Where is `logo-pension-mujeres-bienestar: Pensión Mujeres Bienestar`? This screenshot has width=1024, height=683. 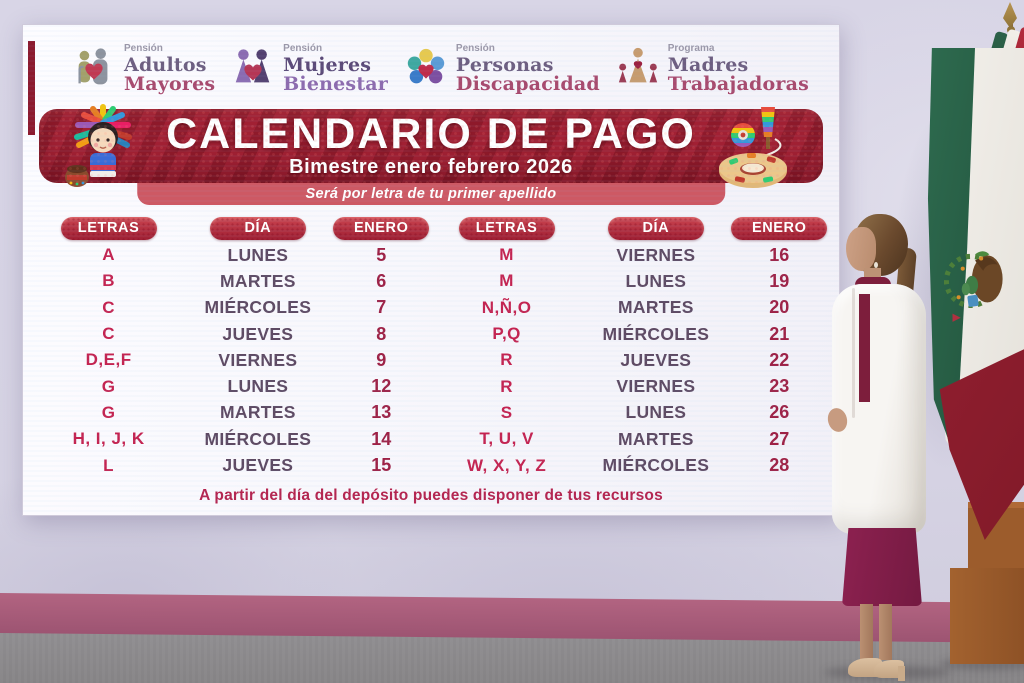
logo-pension-mujeres-bienestar: Pensión Mujeres Bienestar is located at coordinates (309, 69).